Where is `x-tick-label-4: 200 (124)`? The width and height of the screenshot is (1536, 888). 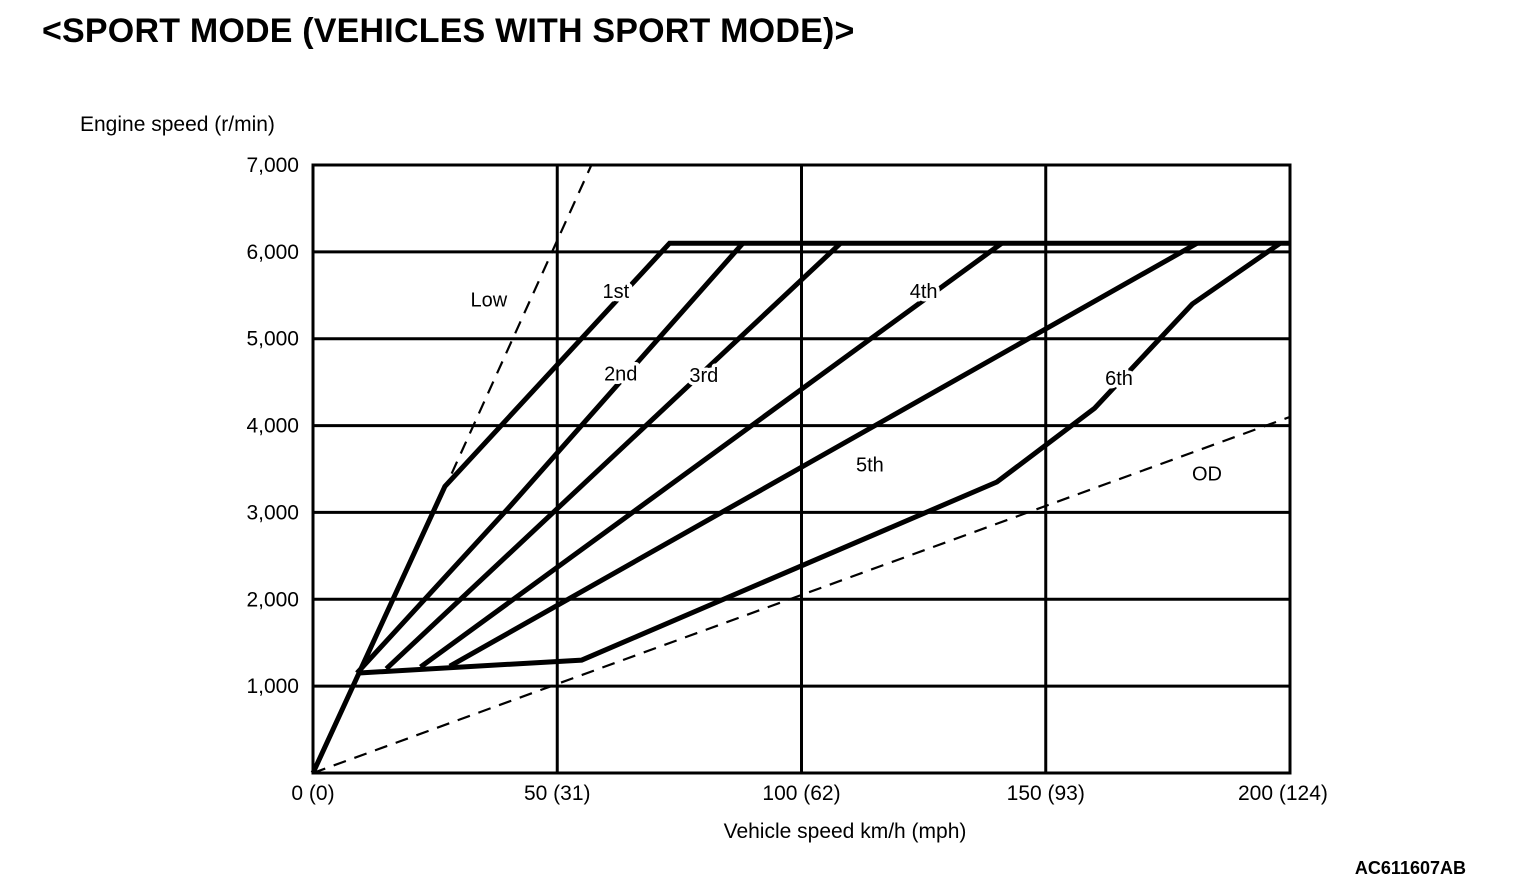 x-tick-label-4: 200 (124) is located at coordinates (1283, 793).